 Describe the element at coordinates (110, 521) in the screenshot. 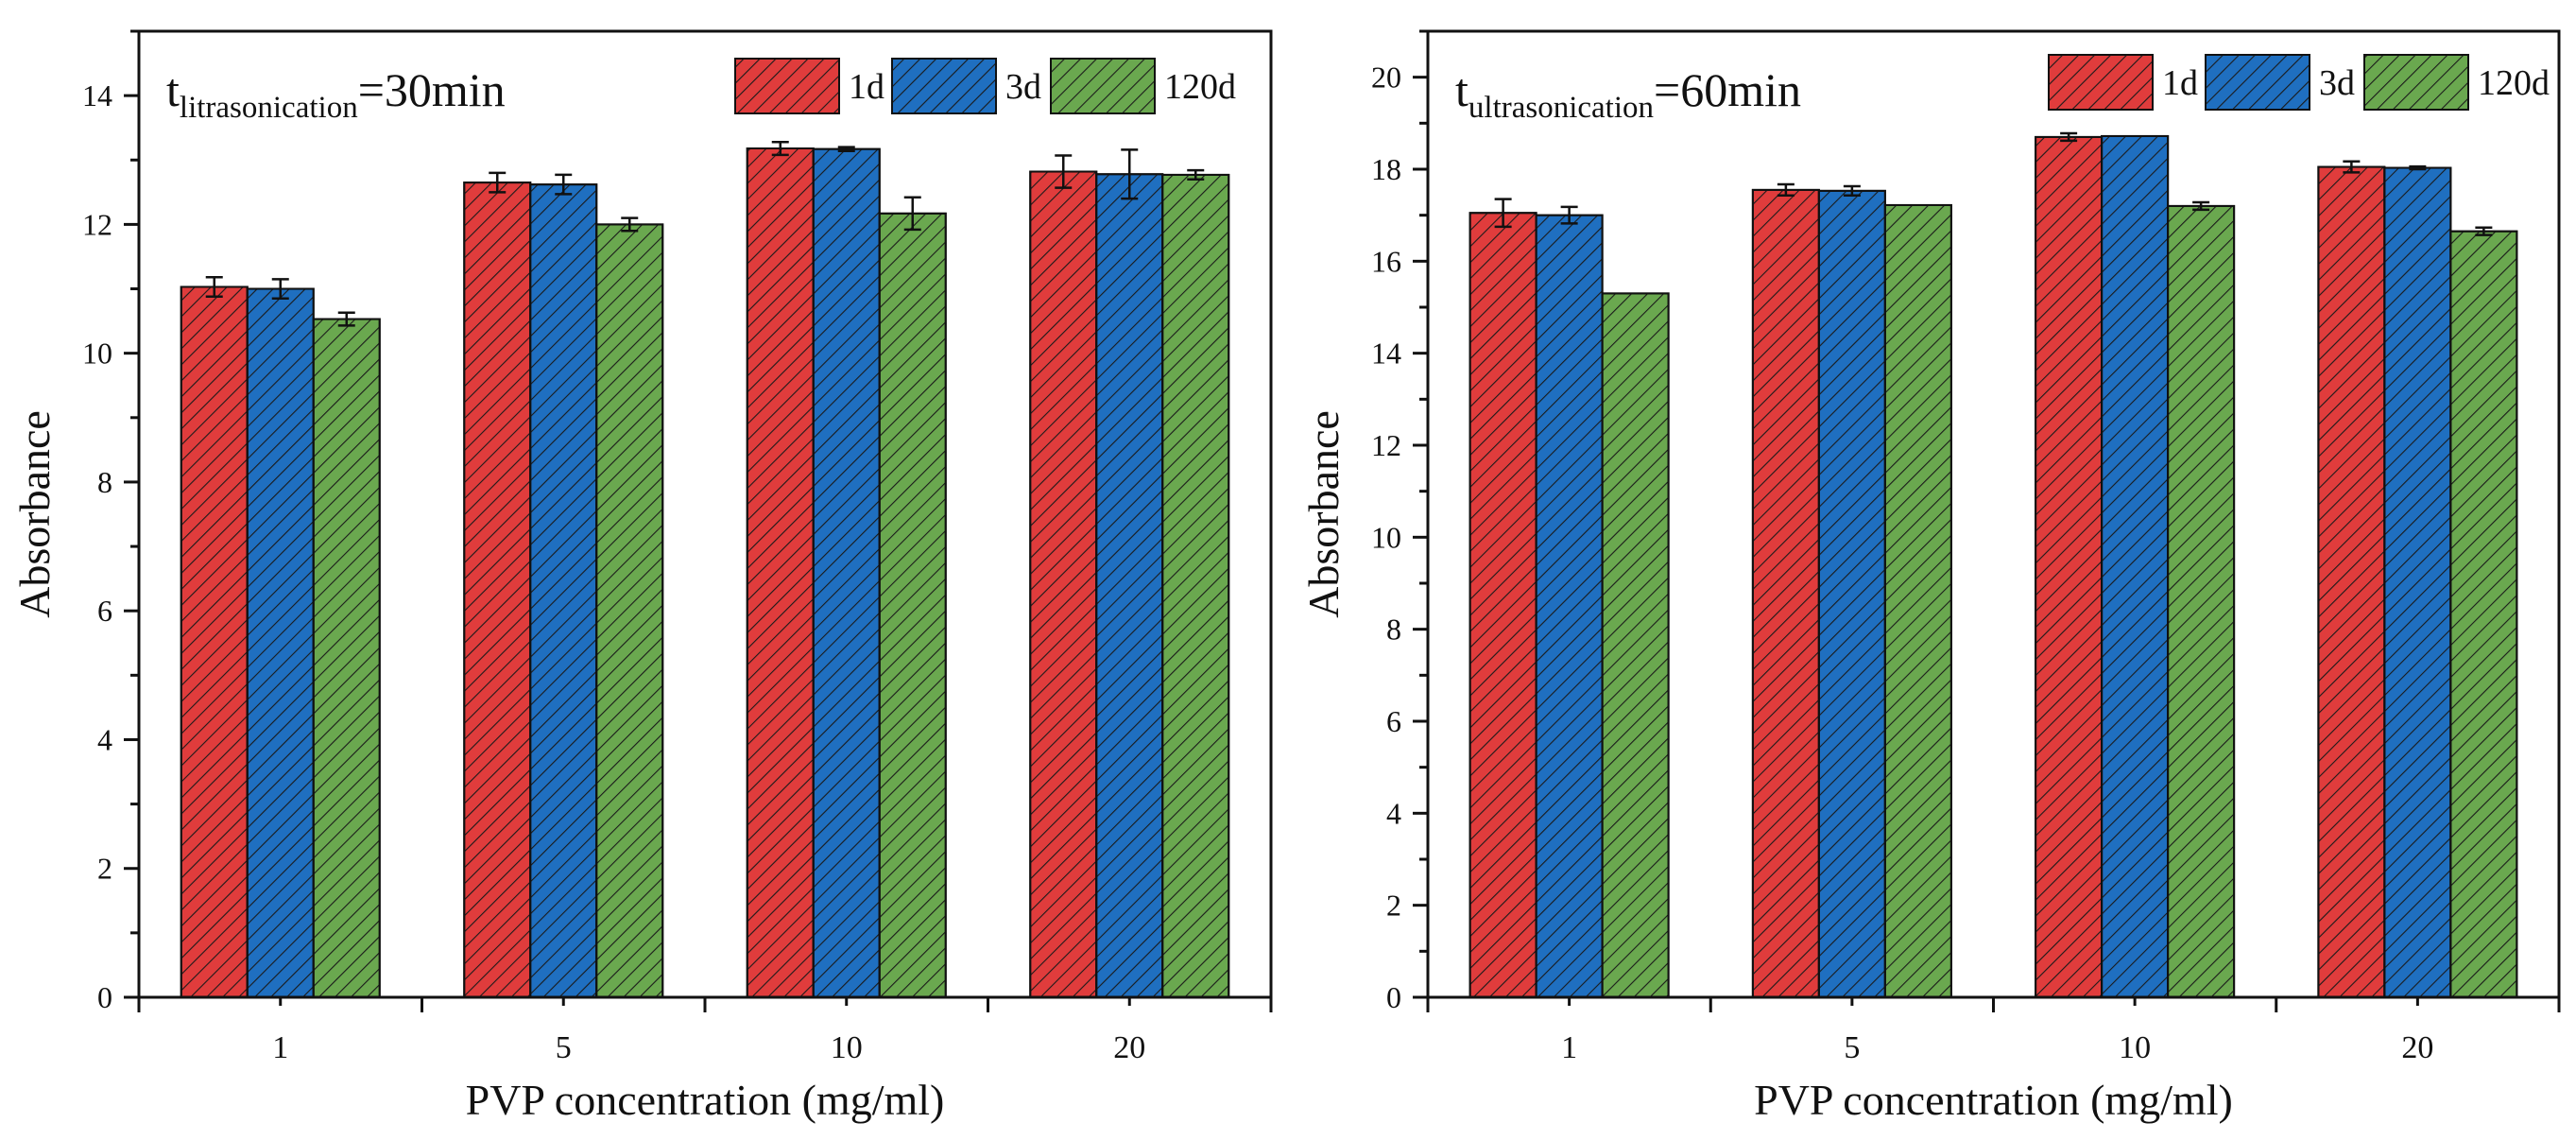

I see `y-axis-ticks: 0 2 4 6 8 10 12 14` at that location.